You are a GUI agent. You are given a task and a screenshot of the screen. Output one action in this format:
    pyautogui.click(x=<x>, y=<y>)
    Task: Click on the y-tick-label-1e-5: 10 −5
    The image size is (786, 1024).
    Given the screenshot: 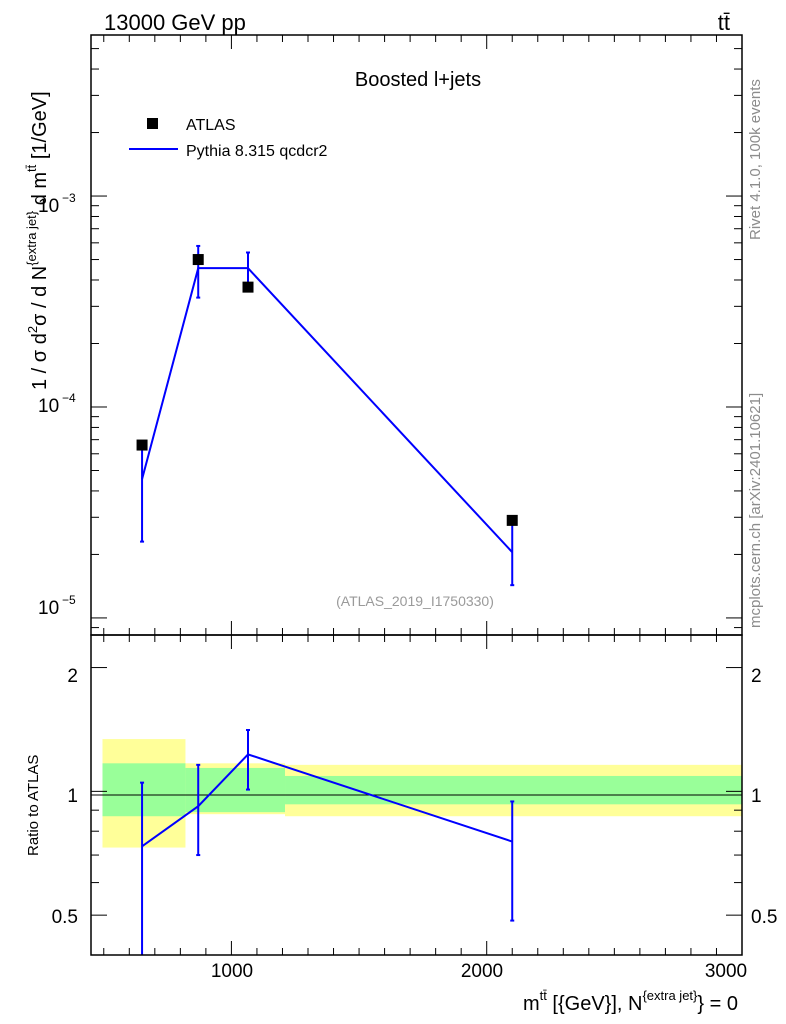 What is the action you would take?
    pyautogui.click(x=57, y=606)
    